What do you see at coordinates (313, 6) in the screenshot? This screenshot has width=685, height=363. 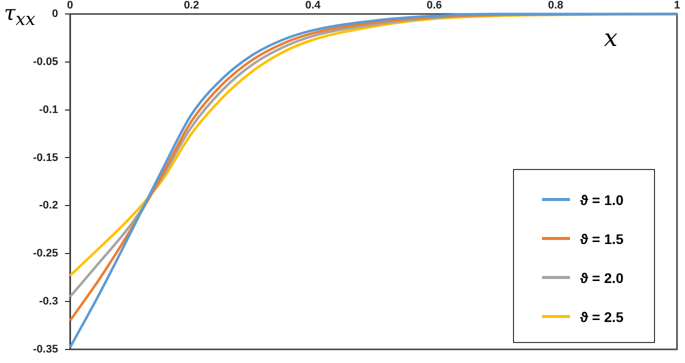 I see `x-tick-label: 0.4` at bounding box center [313, 6].